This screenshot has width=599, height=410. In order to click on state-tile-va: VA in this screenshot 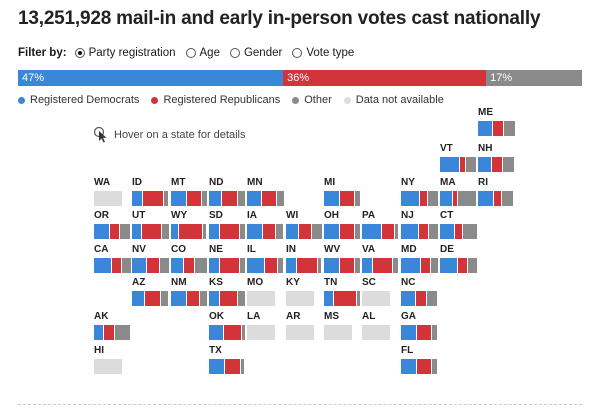, I will do `click(381, 258)`.